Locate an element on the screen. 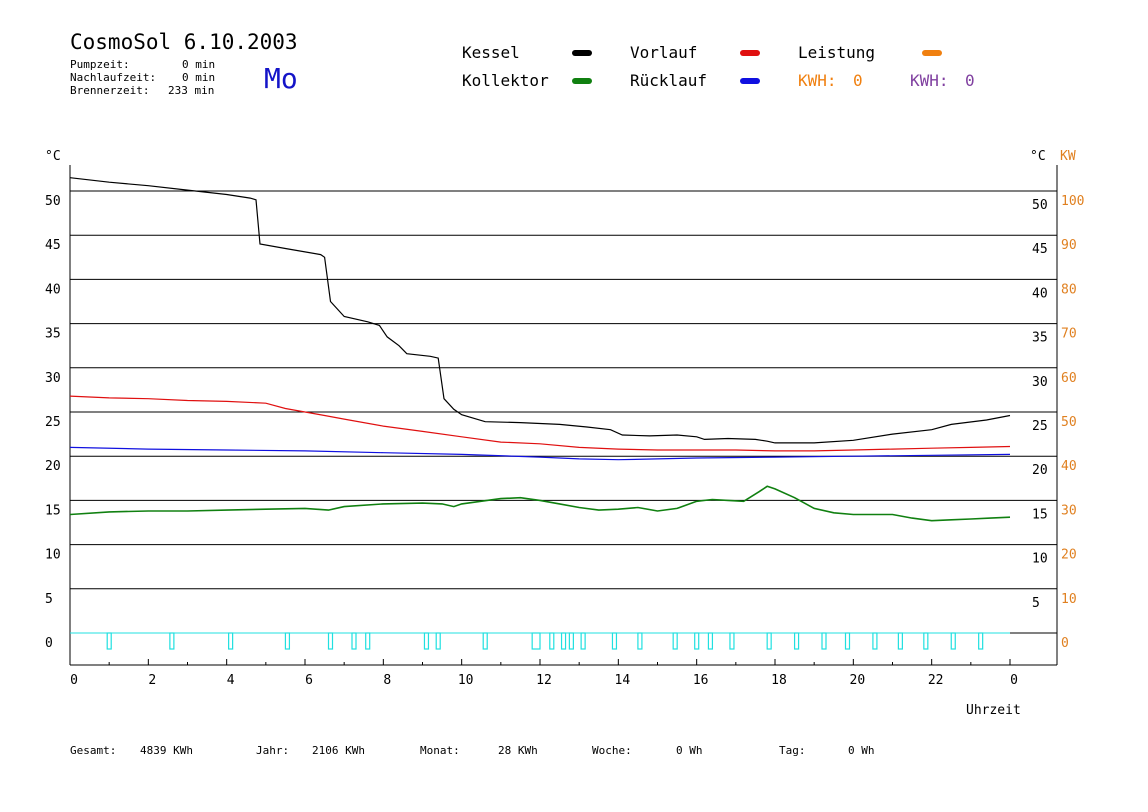 The image size is (1148, 812). x-tick-label-8: 16 is located at coordinates (701, 680).